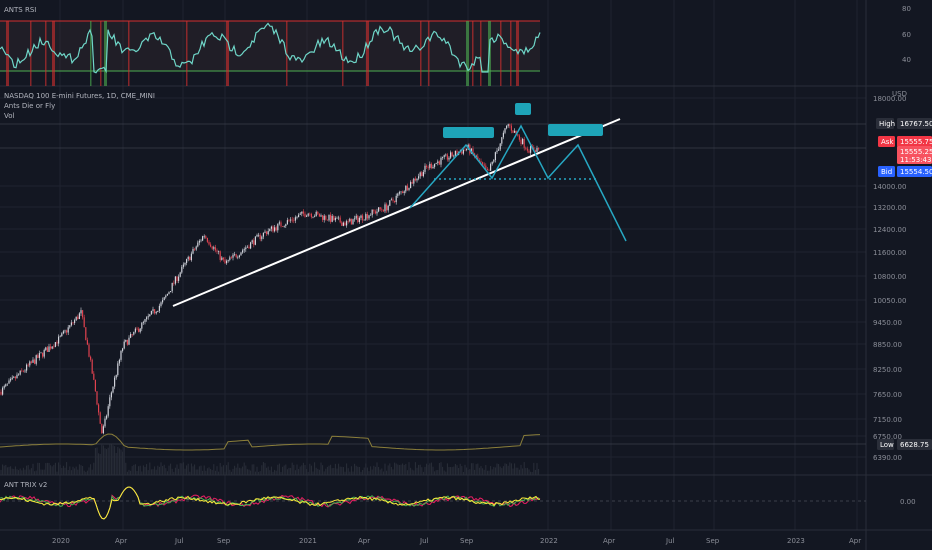  Describe the element at coordinates (455, 45) in the screenshot. I see `rsi-pane: ANTS RSI 80 60 40` at that location.